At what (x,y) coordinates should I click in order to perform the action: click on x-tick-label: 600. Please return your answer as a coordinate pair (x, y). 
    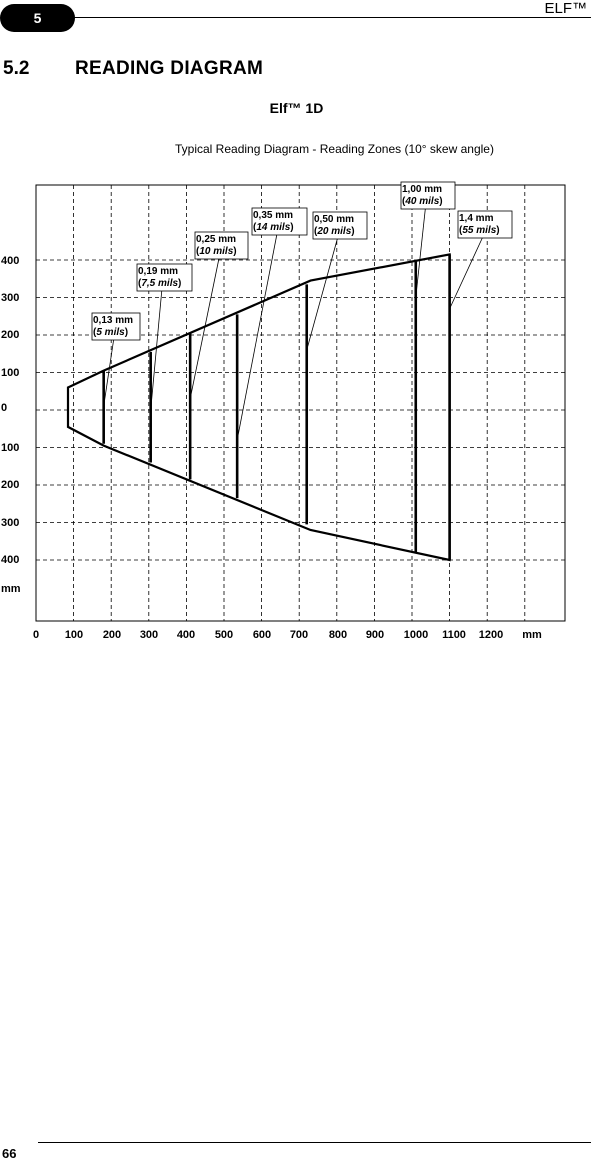
    Looking at the image, I should click on (262, 635).